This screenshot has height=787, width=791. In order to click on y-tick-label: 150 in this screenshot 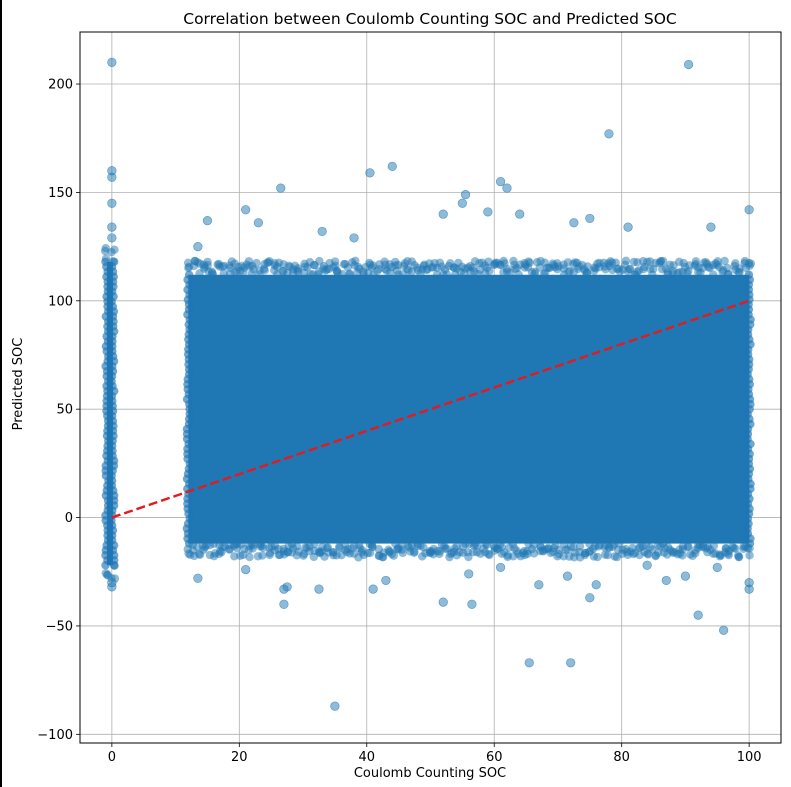, I will do `click(60, 193)`.